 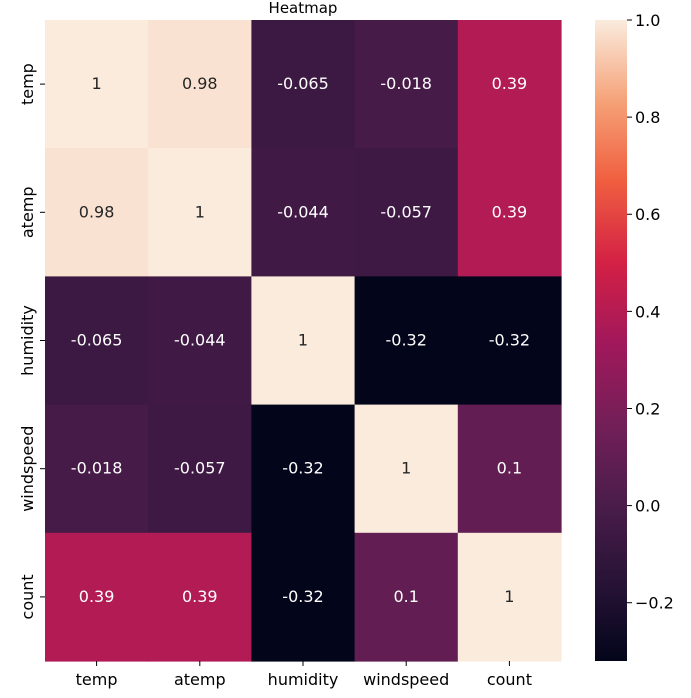 I want to click on x-tick-label: windspeed, so click(x=406, y=679).